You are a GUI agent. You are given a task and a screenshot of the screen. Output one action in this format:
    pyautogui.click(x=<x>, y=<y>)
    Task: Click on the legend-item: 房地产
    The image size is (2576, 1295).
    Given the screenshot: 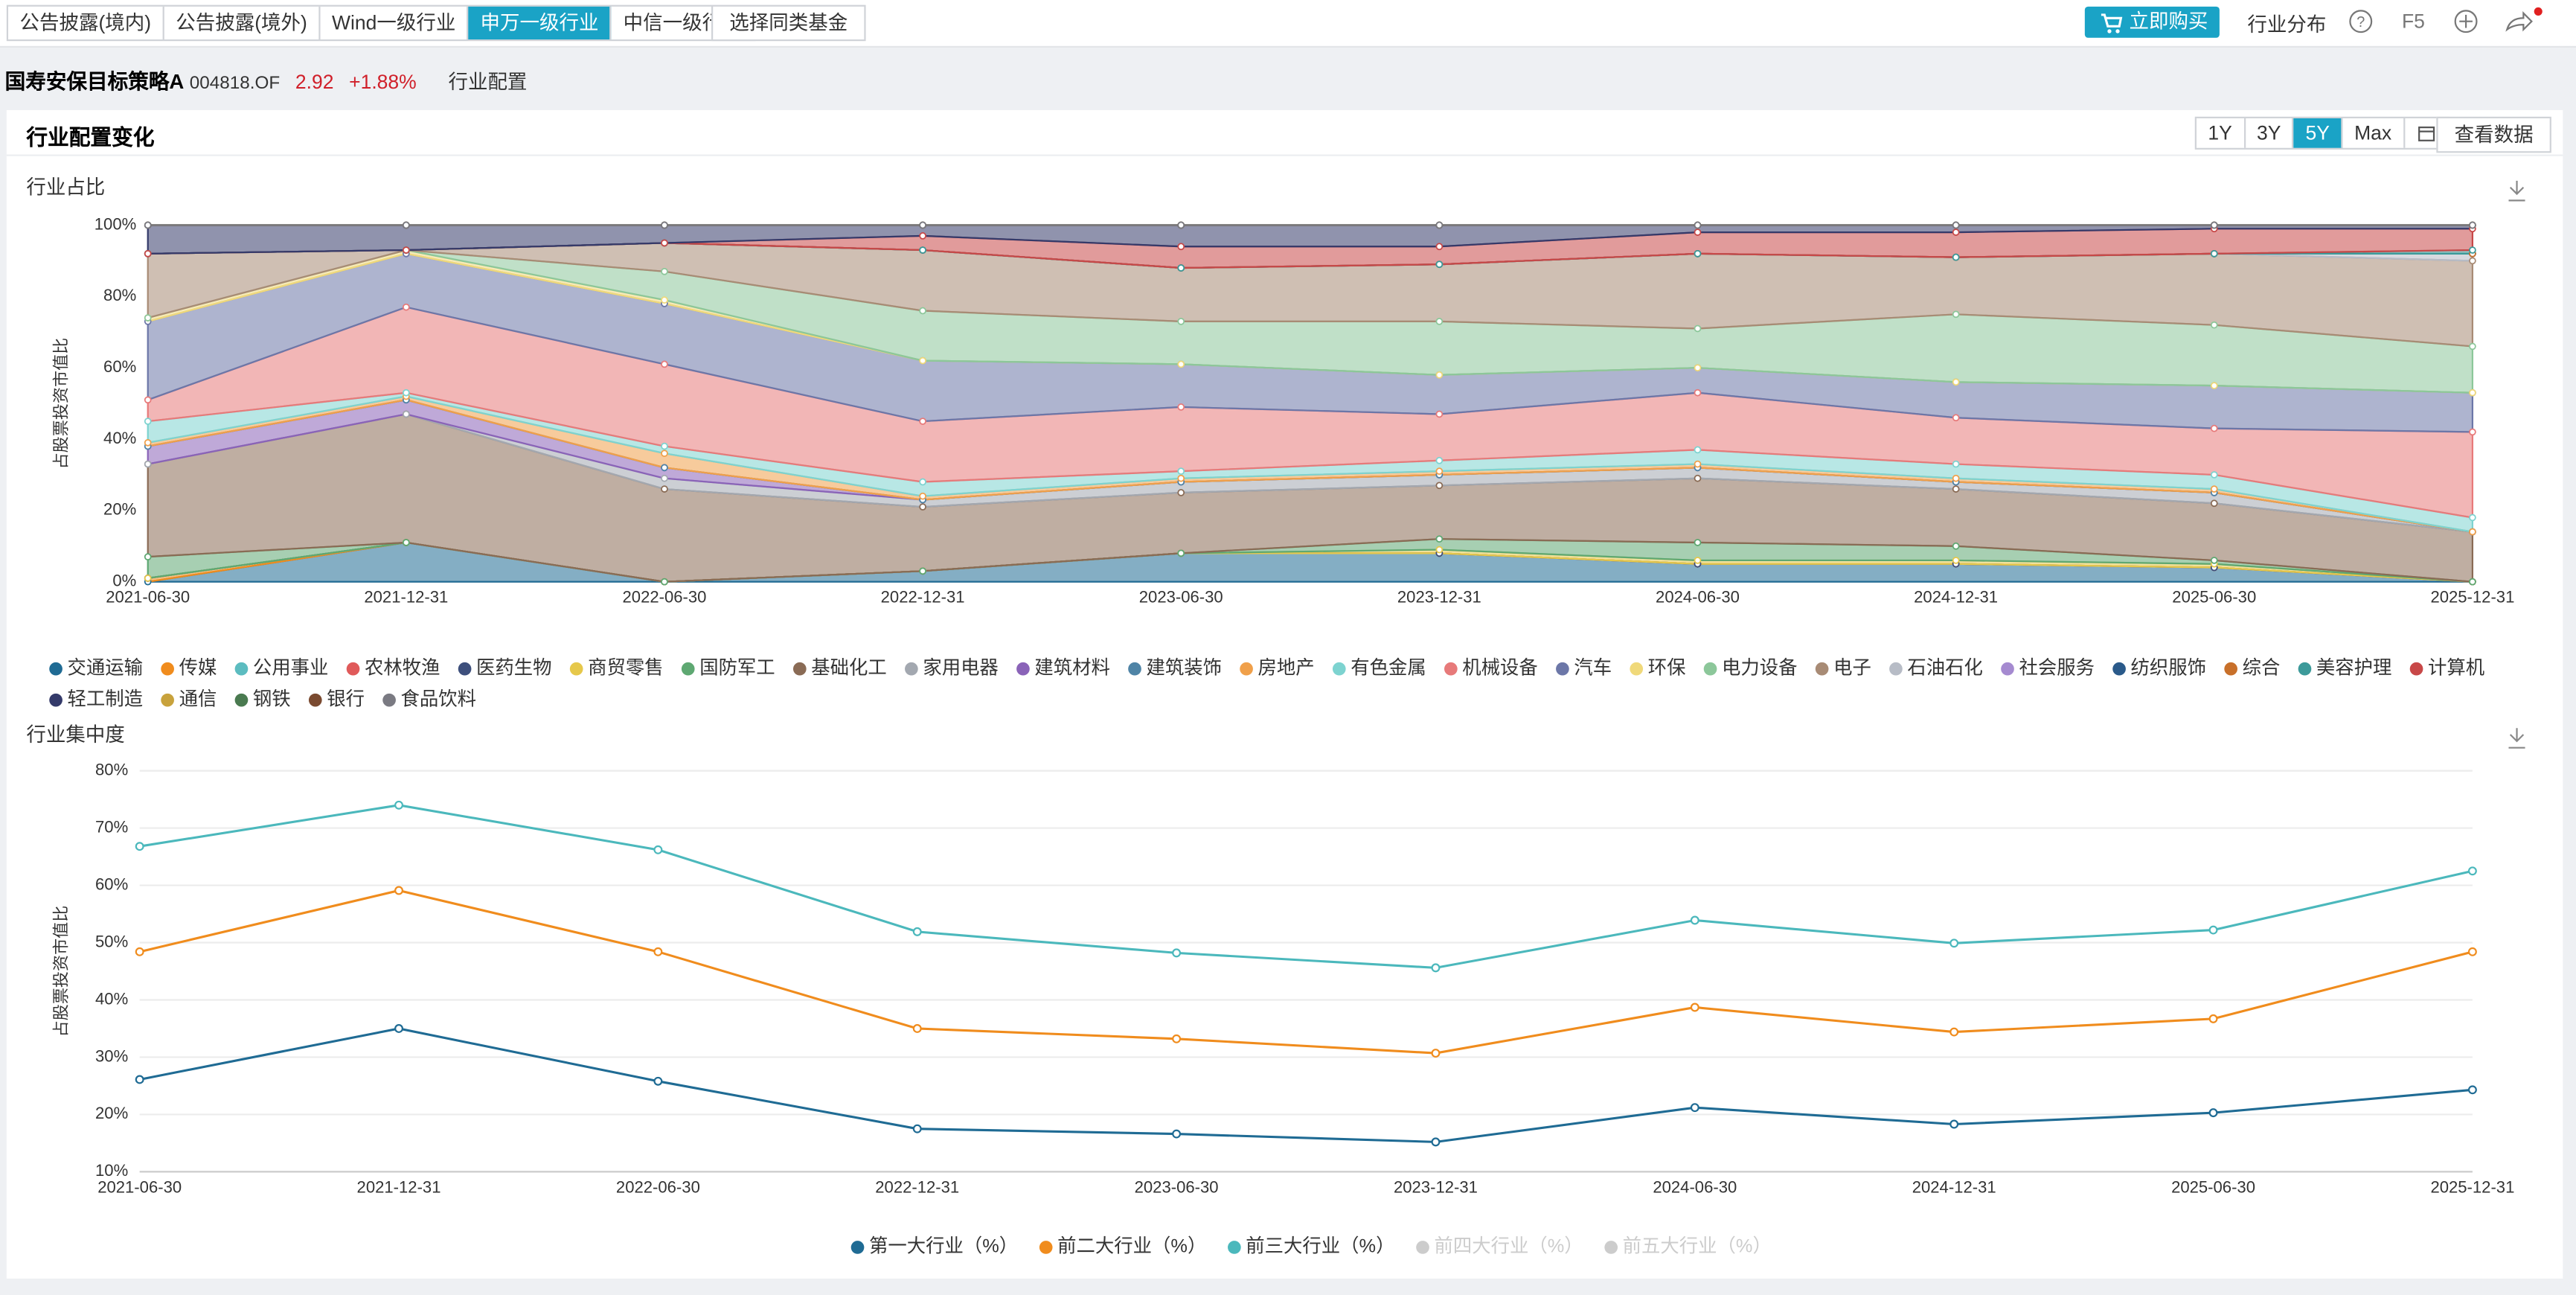 What is the action you would take?
    pyautogui.click(x=1277, y=667)
    